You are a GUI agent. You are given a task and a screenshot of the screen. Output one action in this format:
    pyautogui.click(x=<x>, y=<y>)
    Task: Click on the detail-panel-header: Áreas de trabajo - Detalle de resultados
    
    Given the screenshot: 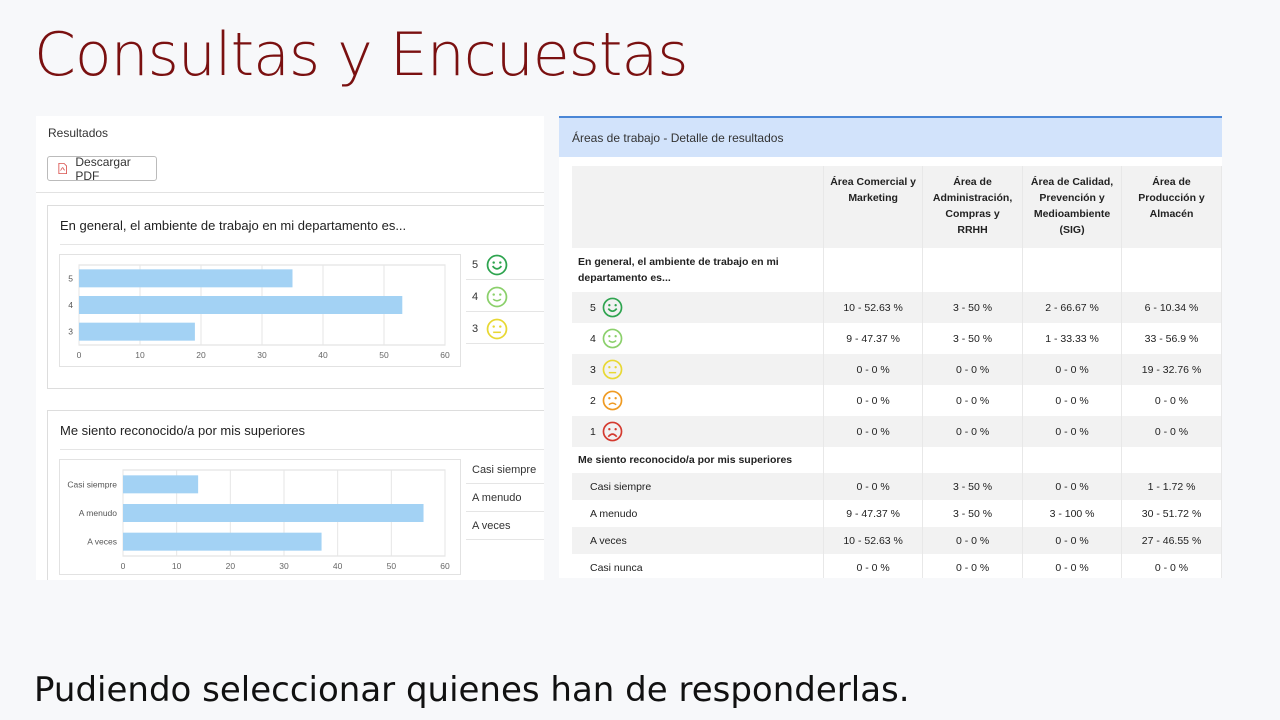 What is the action you would take?
    pyautogui.click(x=890, y=136)
    